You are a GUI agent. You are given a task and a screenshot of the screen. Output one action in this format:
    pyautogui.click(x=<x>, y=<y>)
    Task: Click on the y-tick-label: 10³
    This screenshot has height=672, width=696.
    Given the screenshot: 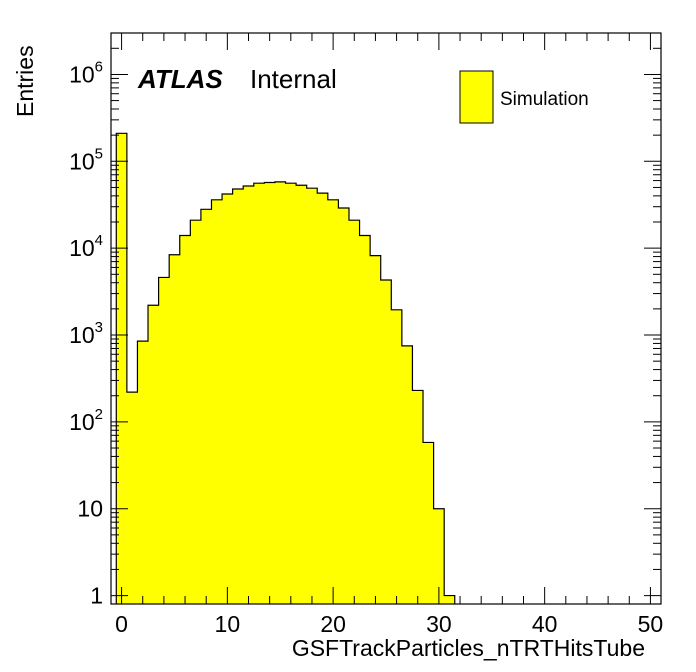 What is the action you would take?
    pyautogui.click(x=86, y=333)
    